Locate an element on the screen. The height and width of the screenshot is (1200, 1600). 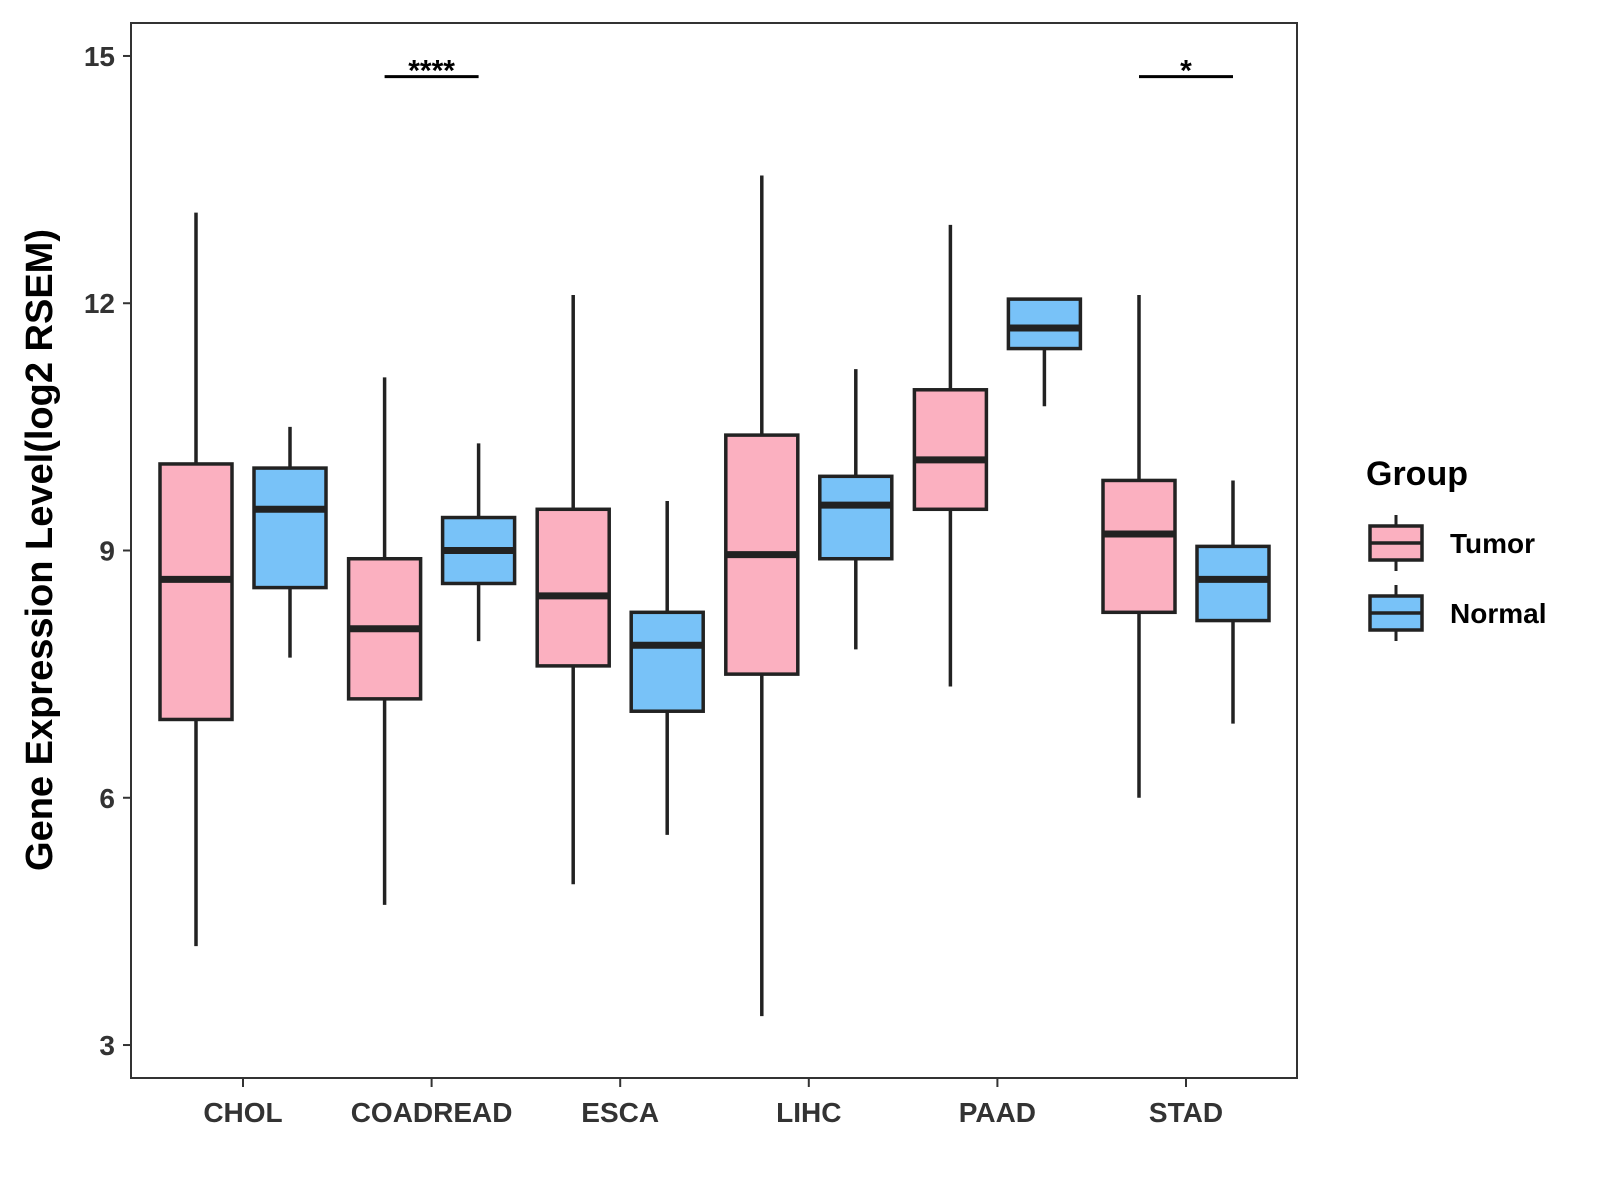
y-tick-label: 6 is located at coordinates (107, 798).